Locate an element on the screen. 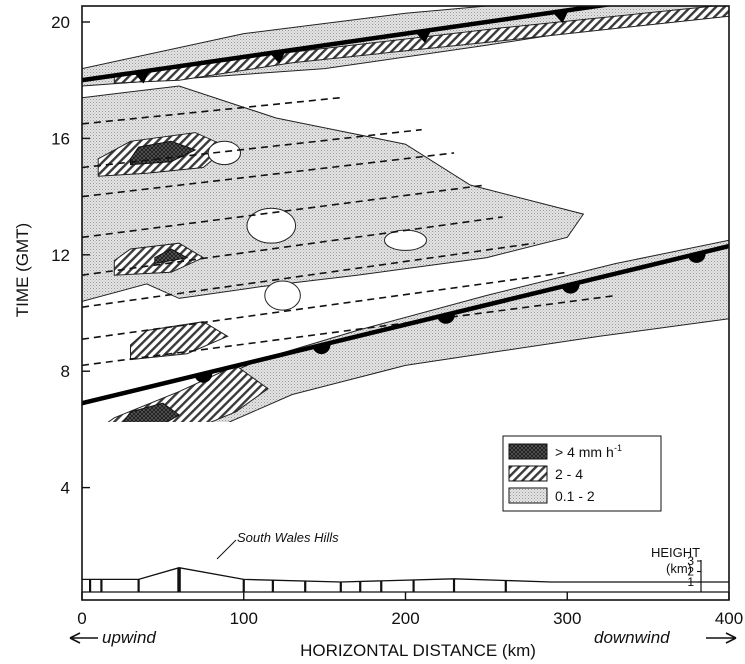 This screenshot has height=664, width=745. upwind-arrow-icon is located at coordinates (83, 638).